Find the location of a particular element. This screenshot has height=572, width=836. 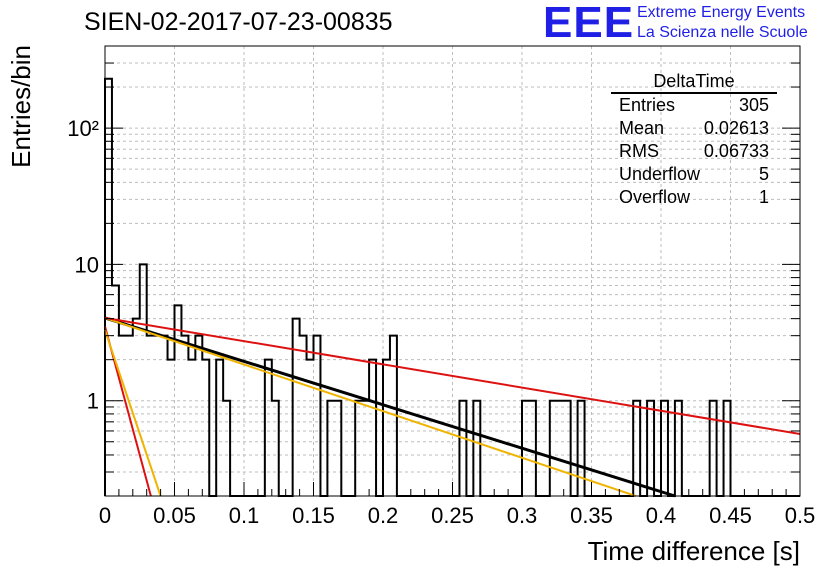

x-tick-label: 0.15 is located at coordinates (313, 515).